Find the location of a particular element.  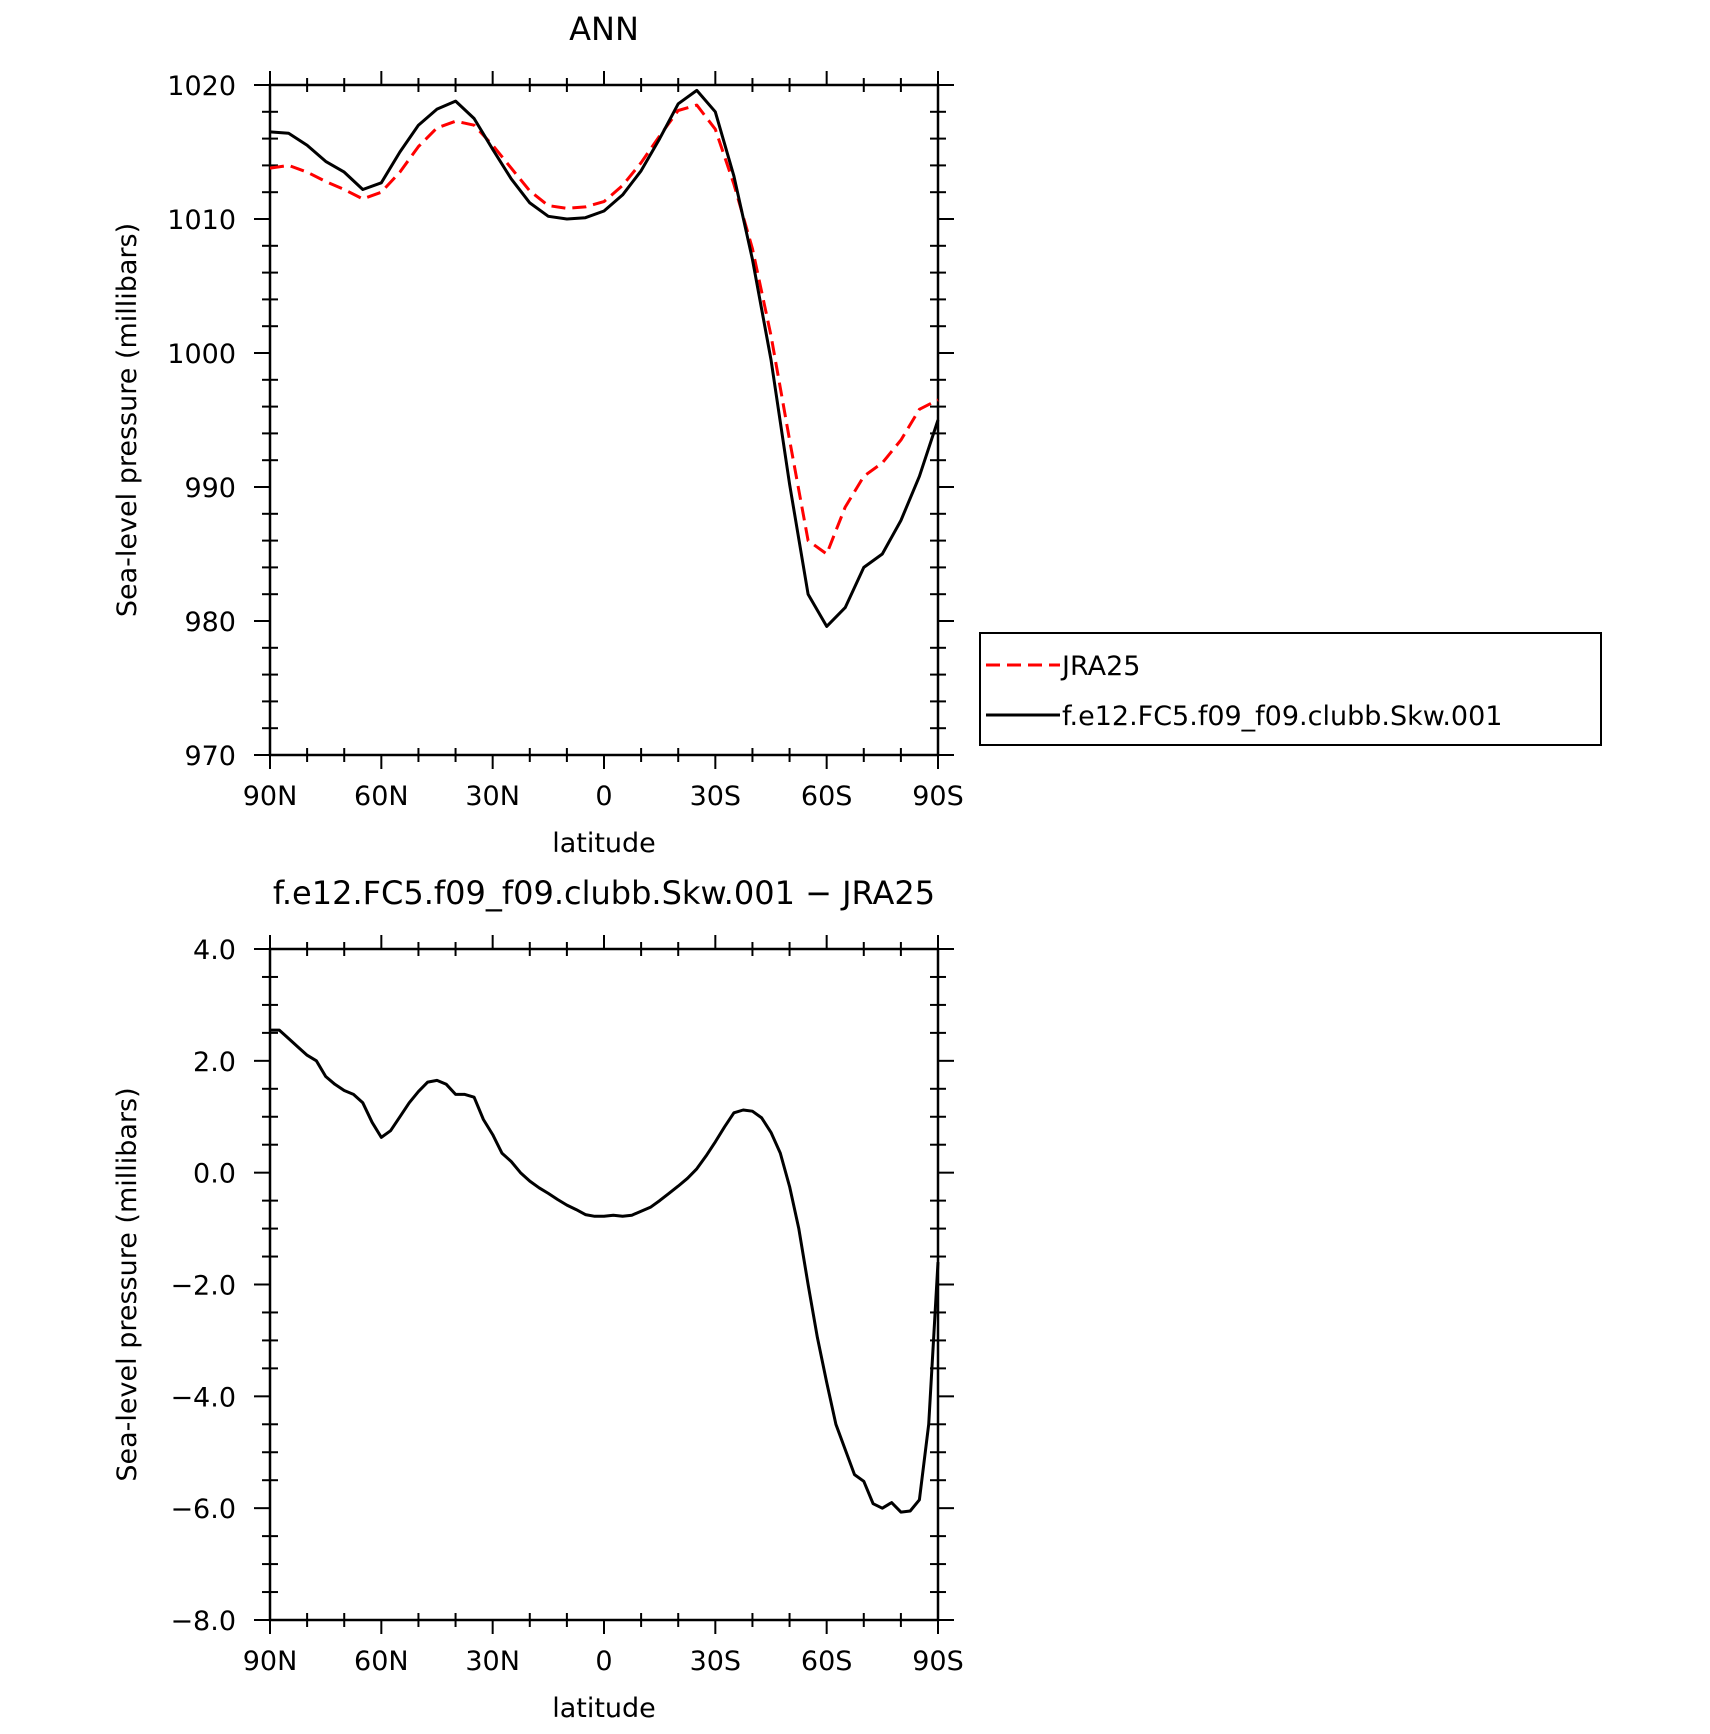

y-tick-label: −2.0 is located at coordinates (203, 1286).